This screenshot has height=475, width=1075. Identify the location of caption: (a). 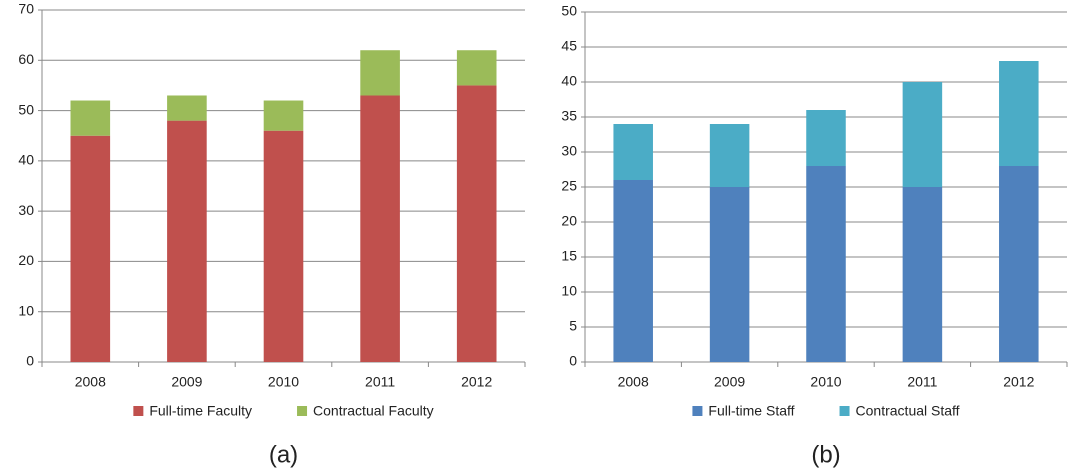
(283, 454).